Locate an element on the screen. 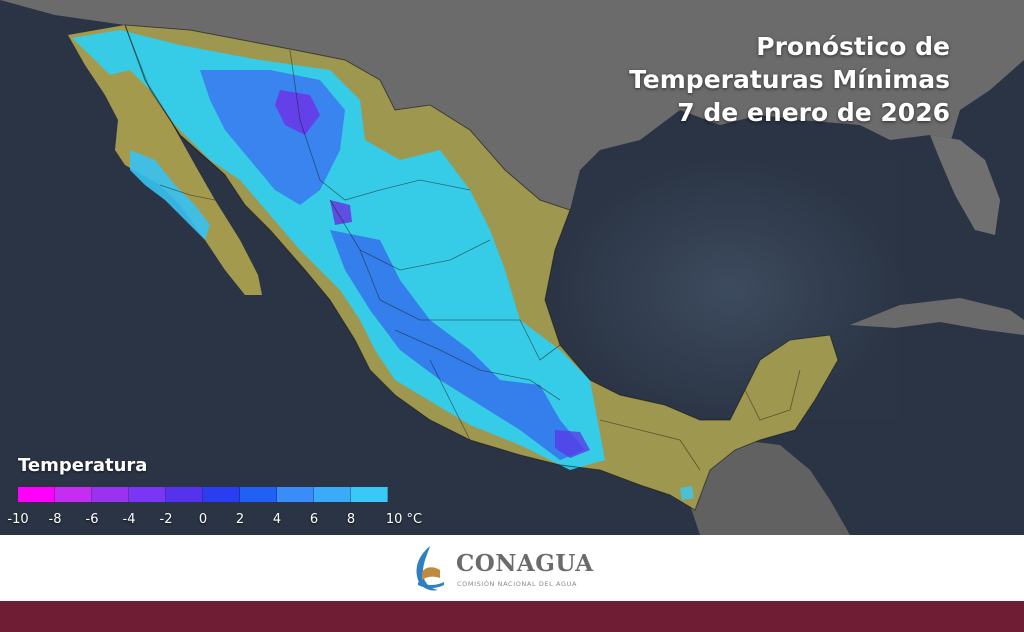  logo-subtitle: COMISIÓN NACIONAL DEL AGUA is located at coordinates (517, 584).